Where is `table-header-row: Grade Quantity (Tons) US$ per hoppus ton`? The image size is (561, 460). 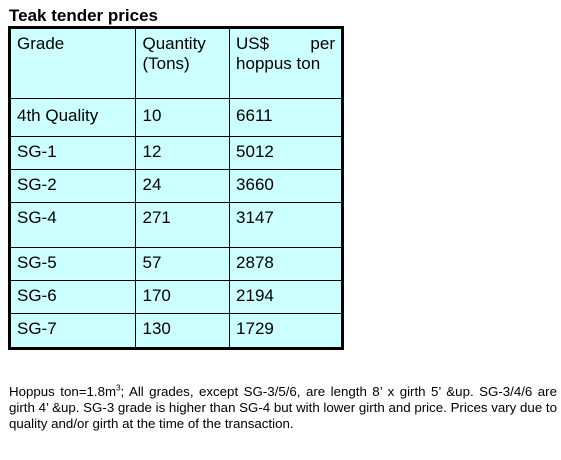 table-header-row: Grade Quantity (Tons) US$ per hoppus ton is located at coordinates (175, 63).